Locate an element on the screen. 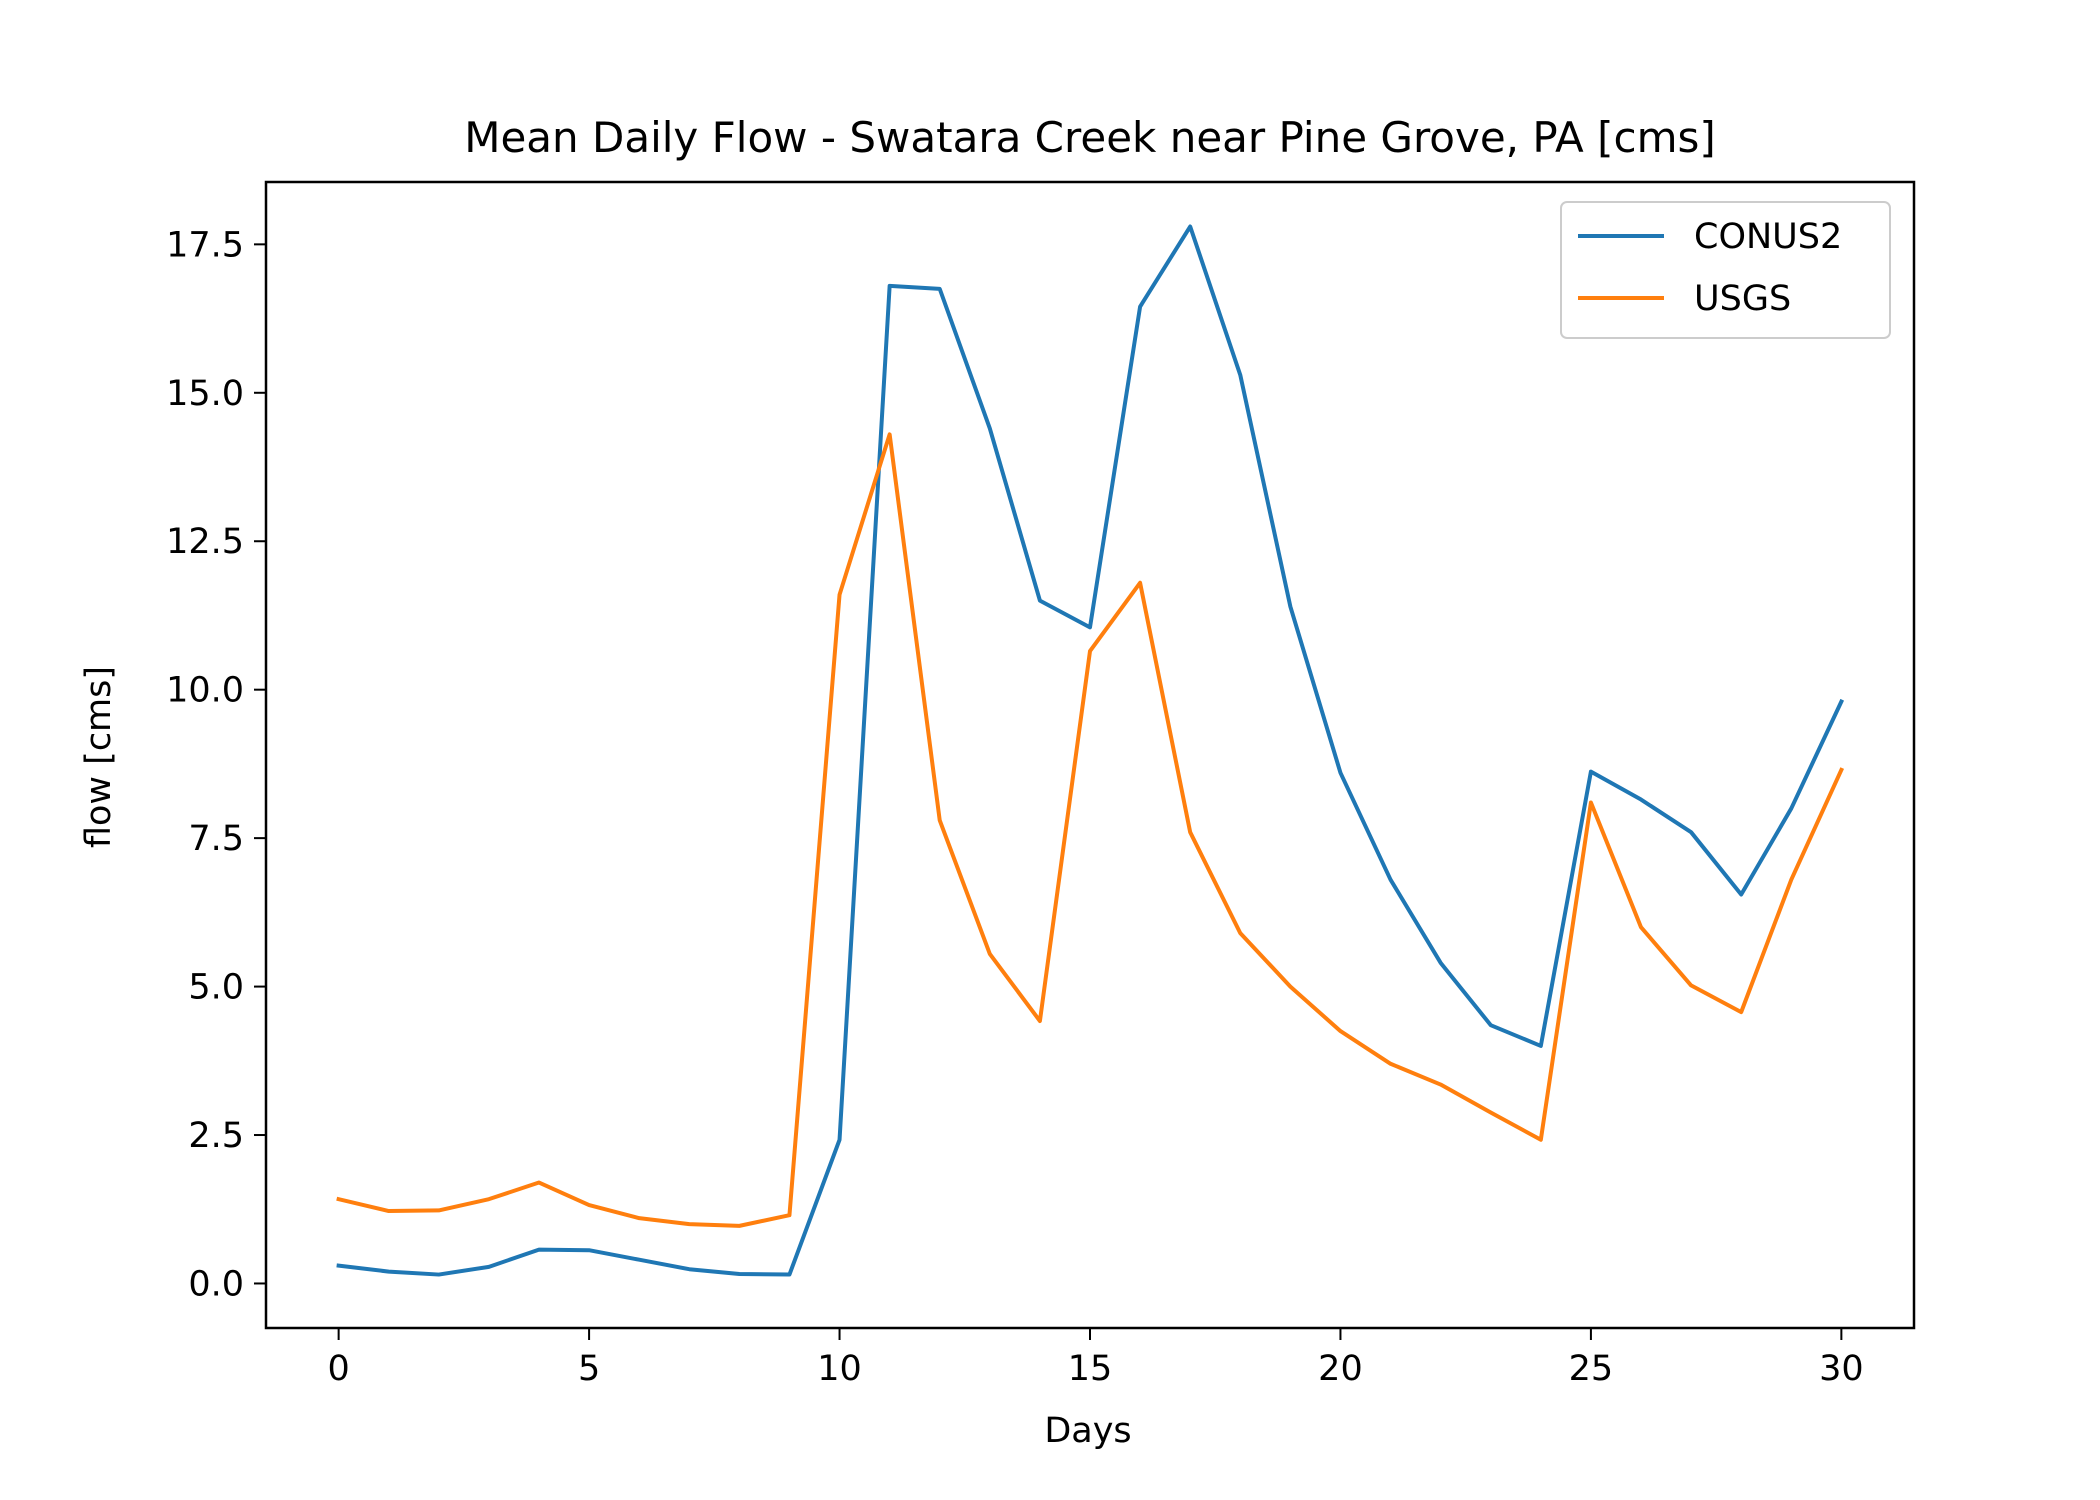 The image size is (2100, 1500). x-tick-label: 15 is located at coordinates (1090, 1369).